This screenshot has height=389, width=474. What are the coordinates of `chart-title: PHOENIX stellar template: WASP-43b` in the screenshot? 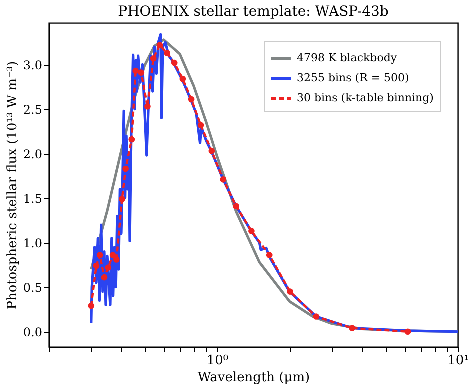 It's located at (253, 12).